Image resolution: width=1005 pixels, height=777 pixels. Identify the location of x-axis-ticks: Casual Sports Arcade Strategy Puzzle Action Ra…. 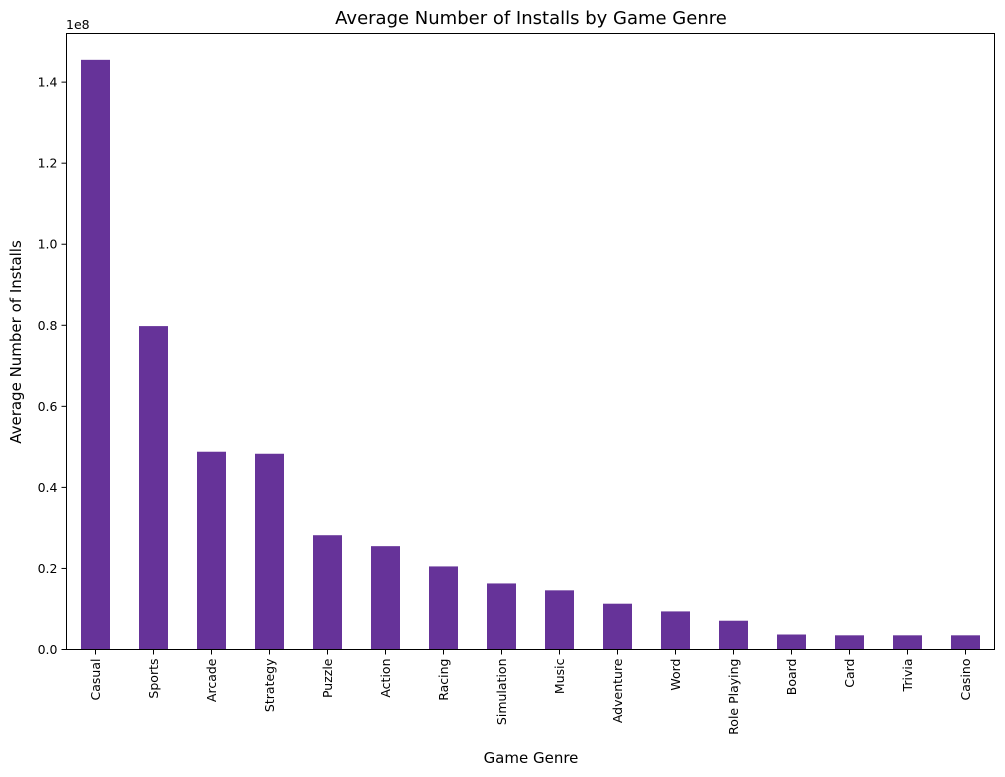
(530, 692).